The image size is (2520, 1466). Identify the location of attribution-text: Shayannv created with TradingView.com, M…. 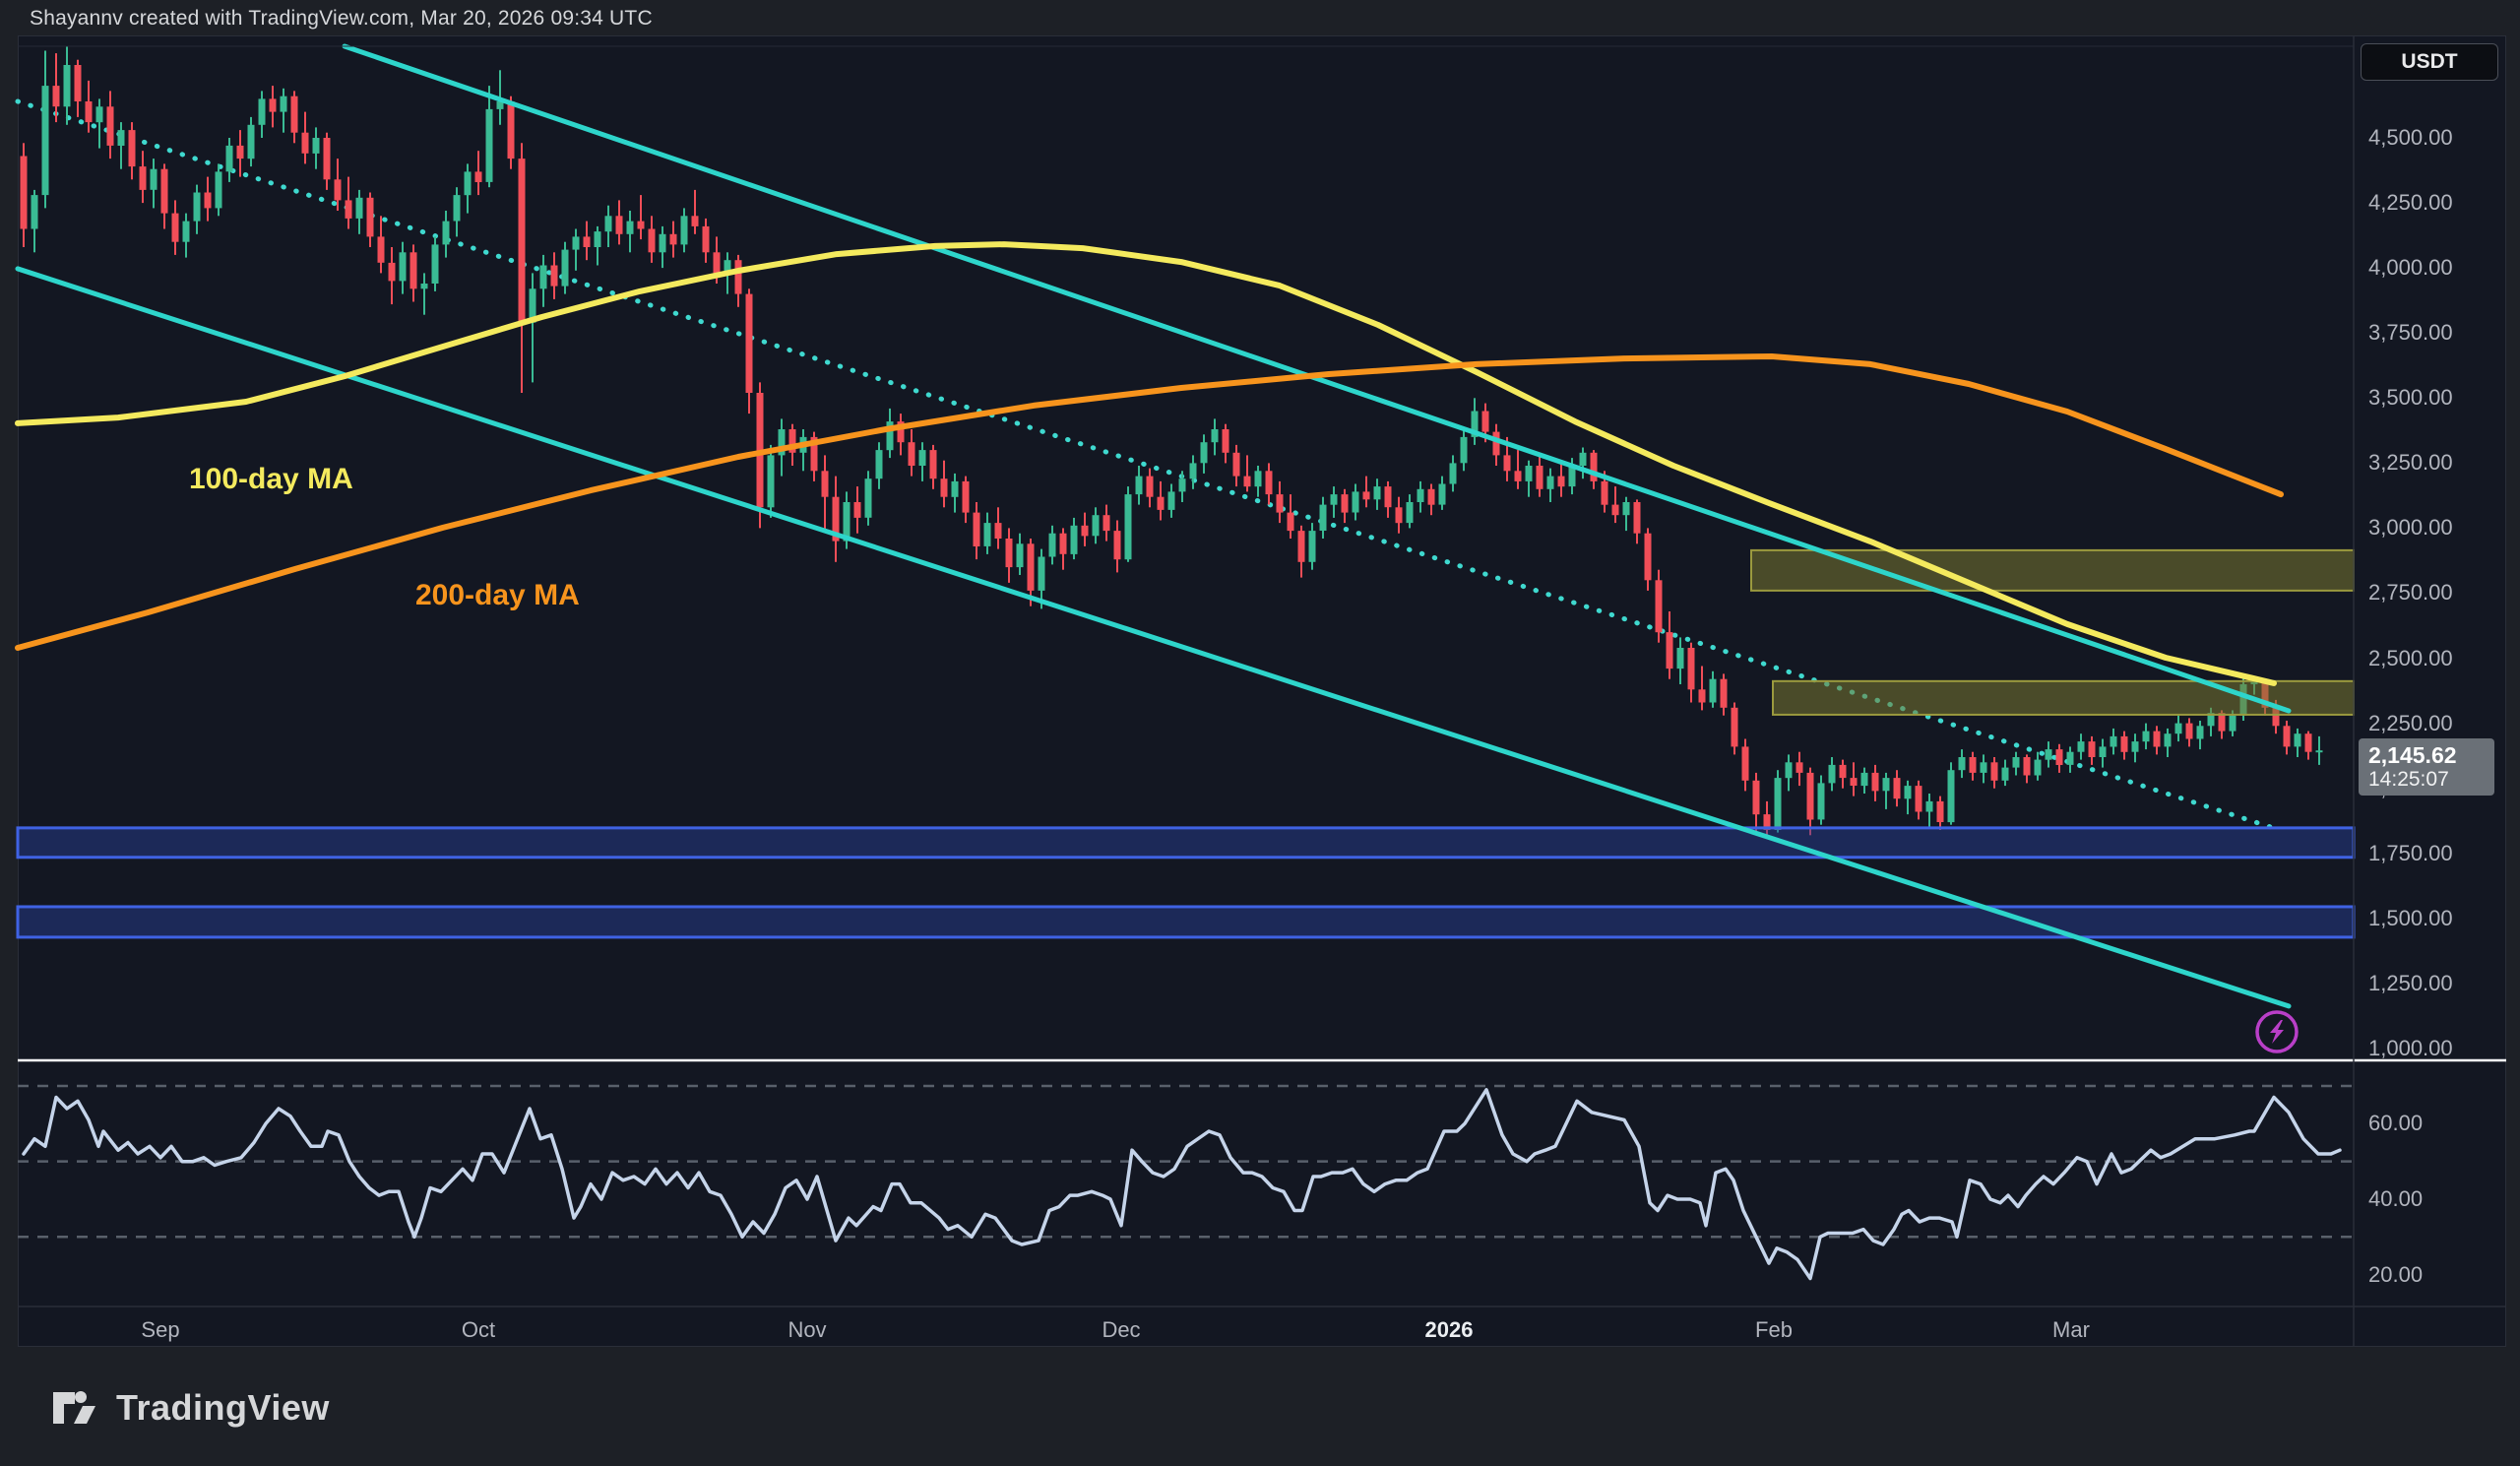
(341, 19).